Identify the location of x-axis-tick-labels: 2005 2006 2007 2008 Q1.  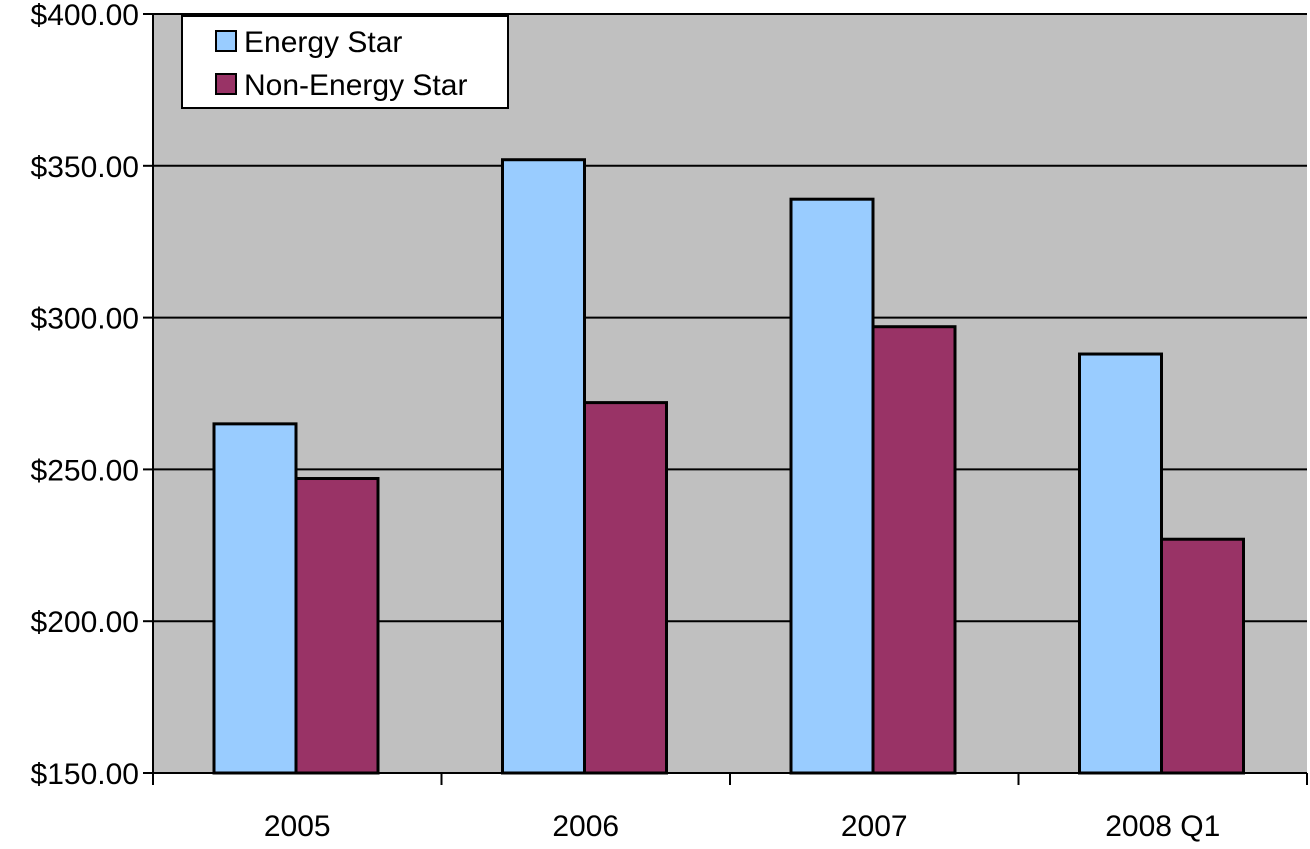
(742, 826).